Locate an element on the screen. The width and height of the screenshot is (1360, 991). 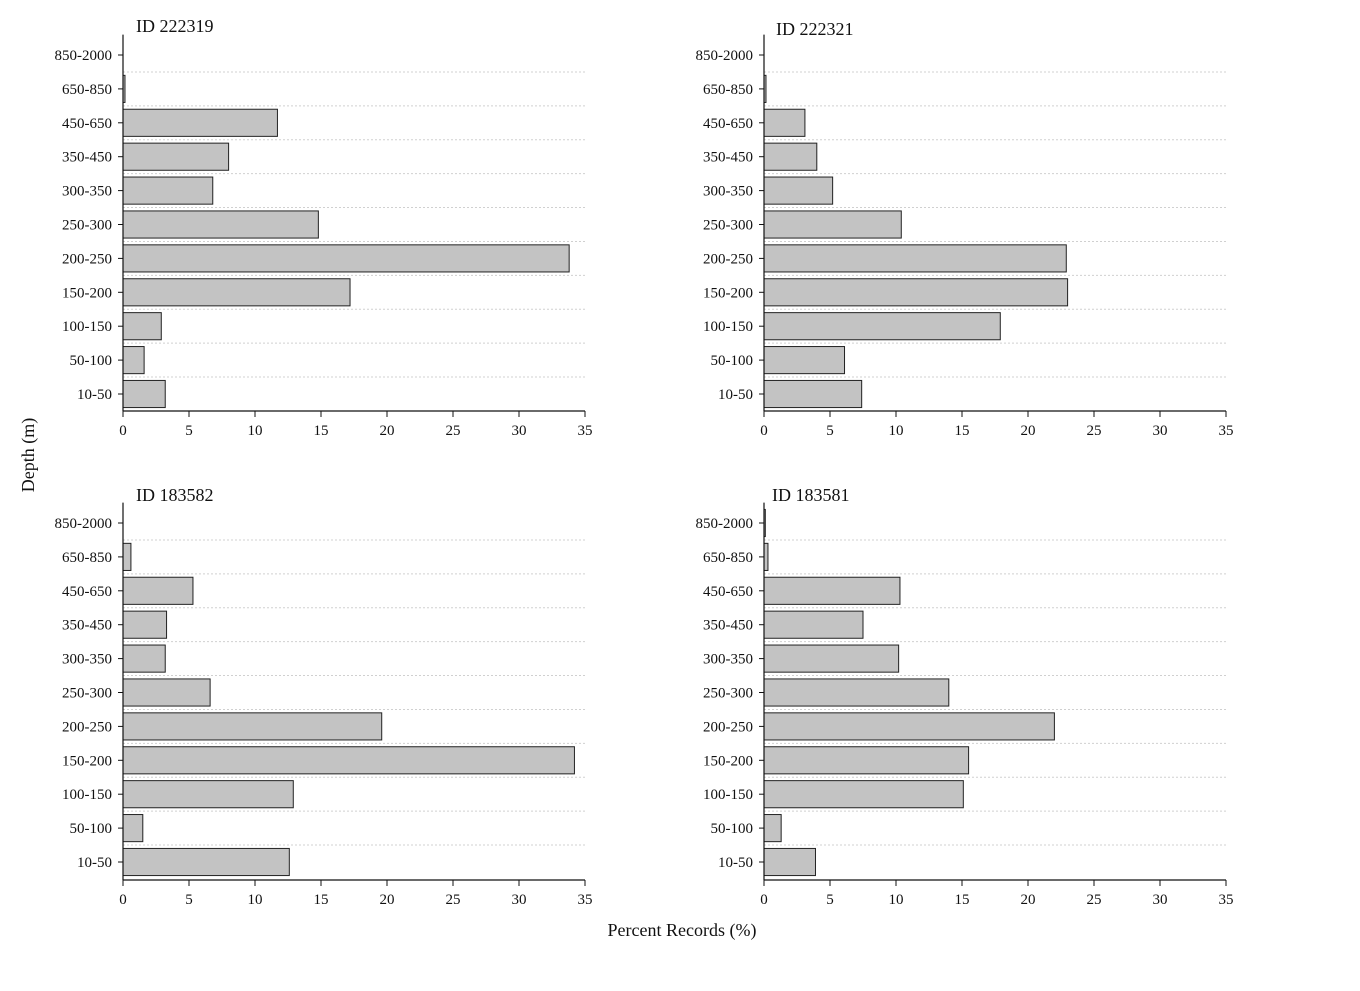
panel-title: ID 222321 is located at coordinates (815, 29).